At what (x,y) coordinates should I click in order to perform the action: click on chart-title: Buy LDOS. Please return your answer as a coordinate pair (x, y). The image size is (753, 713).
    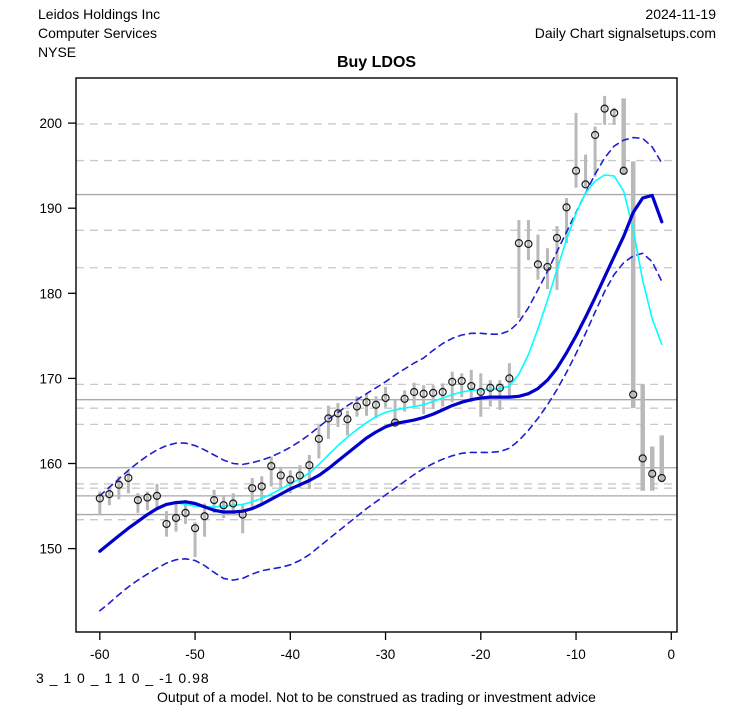
    Looking at the image, I should click on (376, 62).